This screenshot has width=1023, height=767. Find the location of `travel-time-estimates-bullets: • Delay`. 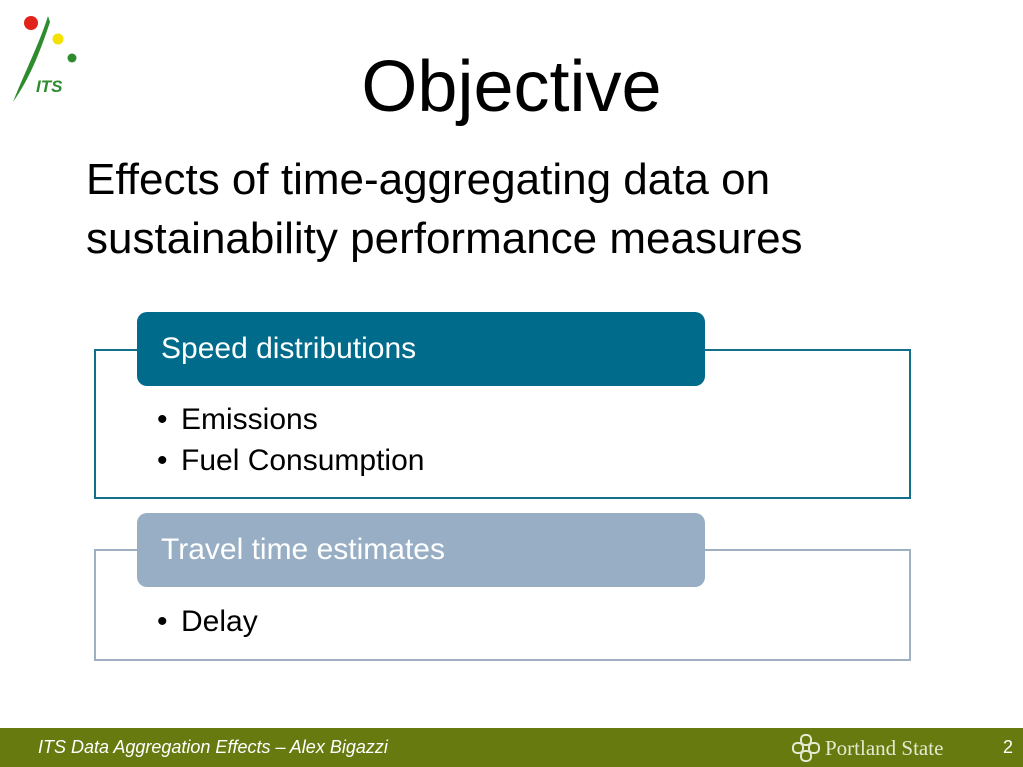

travel-time-estimates-bullets: • Delay is located at coordinates (207, 621).